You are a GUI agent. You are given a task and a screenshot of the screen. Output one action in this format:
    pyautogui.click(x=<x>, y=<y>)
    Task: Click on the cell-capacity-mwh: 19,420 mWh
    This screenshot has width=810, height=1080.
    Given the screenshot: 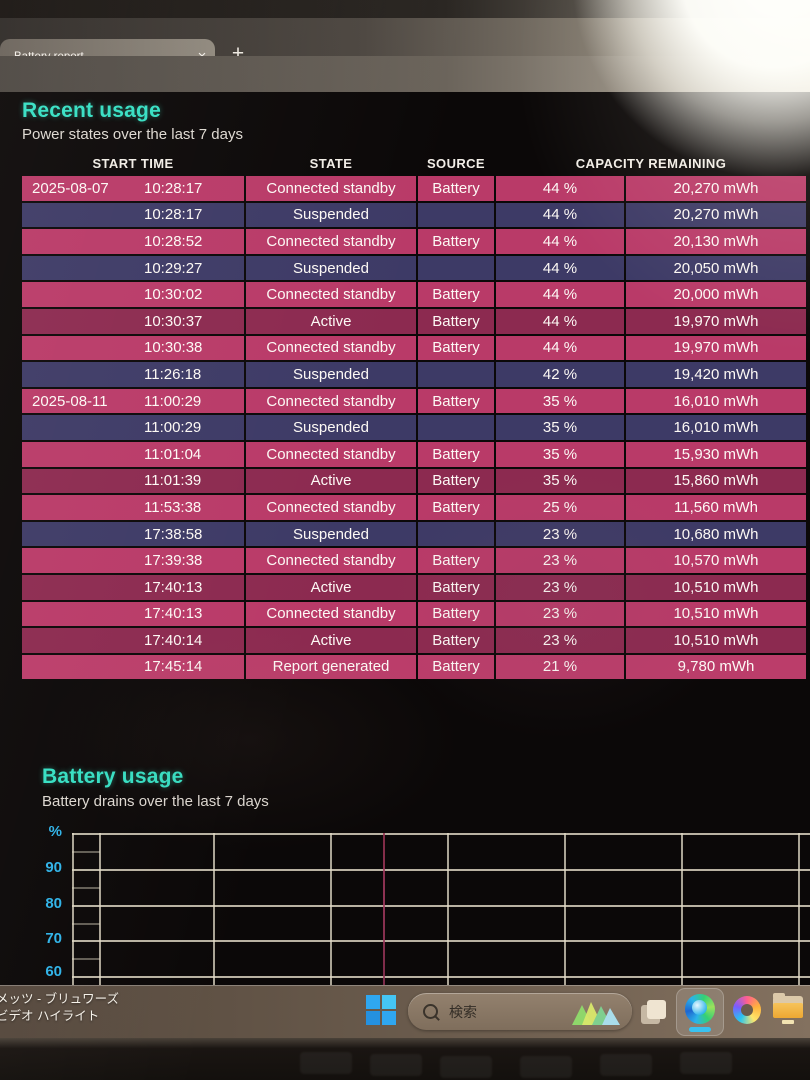 What is the action you would take?
    pyautogui.click(x=716, y=374)
    